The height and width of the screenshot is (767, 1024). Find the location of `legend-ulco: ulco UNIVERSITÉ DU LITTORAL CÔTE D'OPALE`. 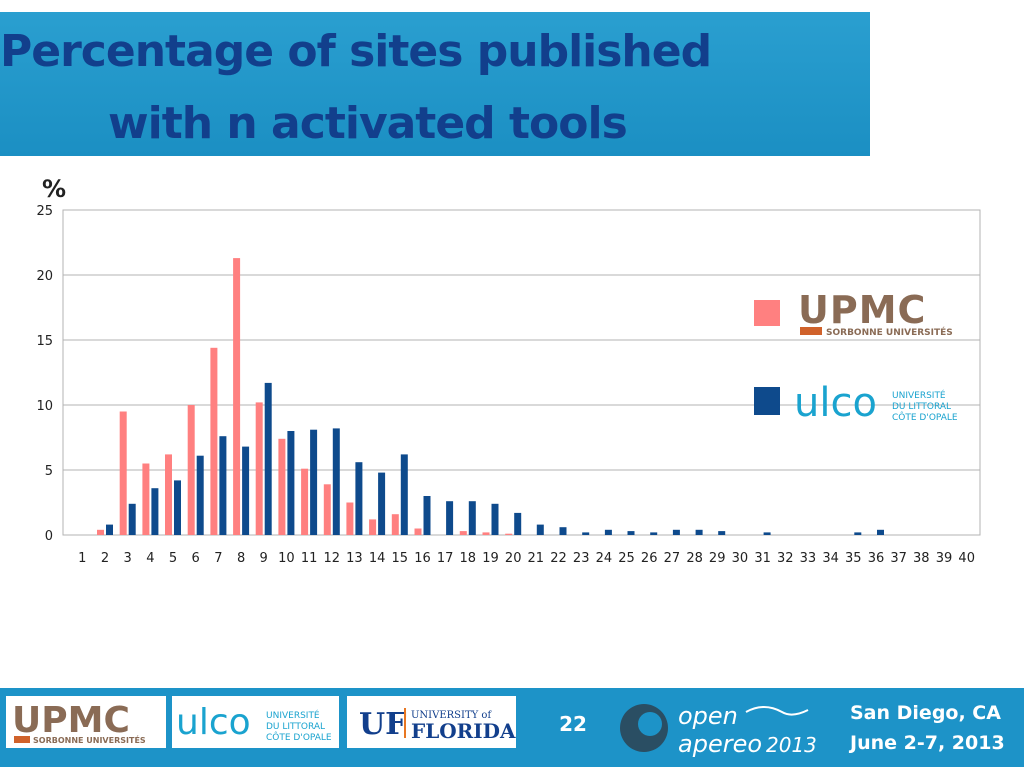

legend-ulco: ulco UNIVERSITÉ DU LITTORAL CÔTE D'OPALE is located at coordinates (856, 403).